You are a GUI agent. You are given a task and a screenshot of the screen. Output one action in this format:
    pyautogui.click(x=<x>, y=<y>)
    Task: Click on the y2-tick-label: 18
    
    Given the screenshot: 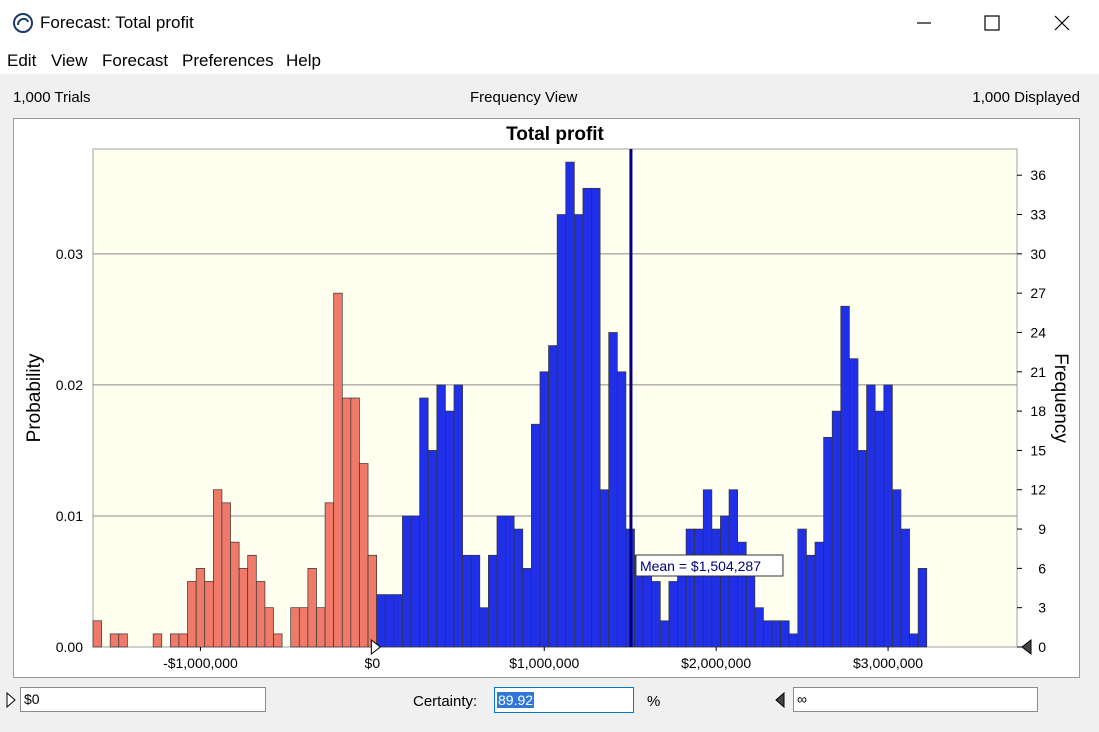 What is the action you would take?
    pyautogui.click(x=1038, y=411)
    